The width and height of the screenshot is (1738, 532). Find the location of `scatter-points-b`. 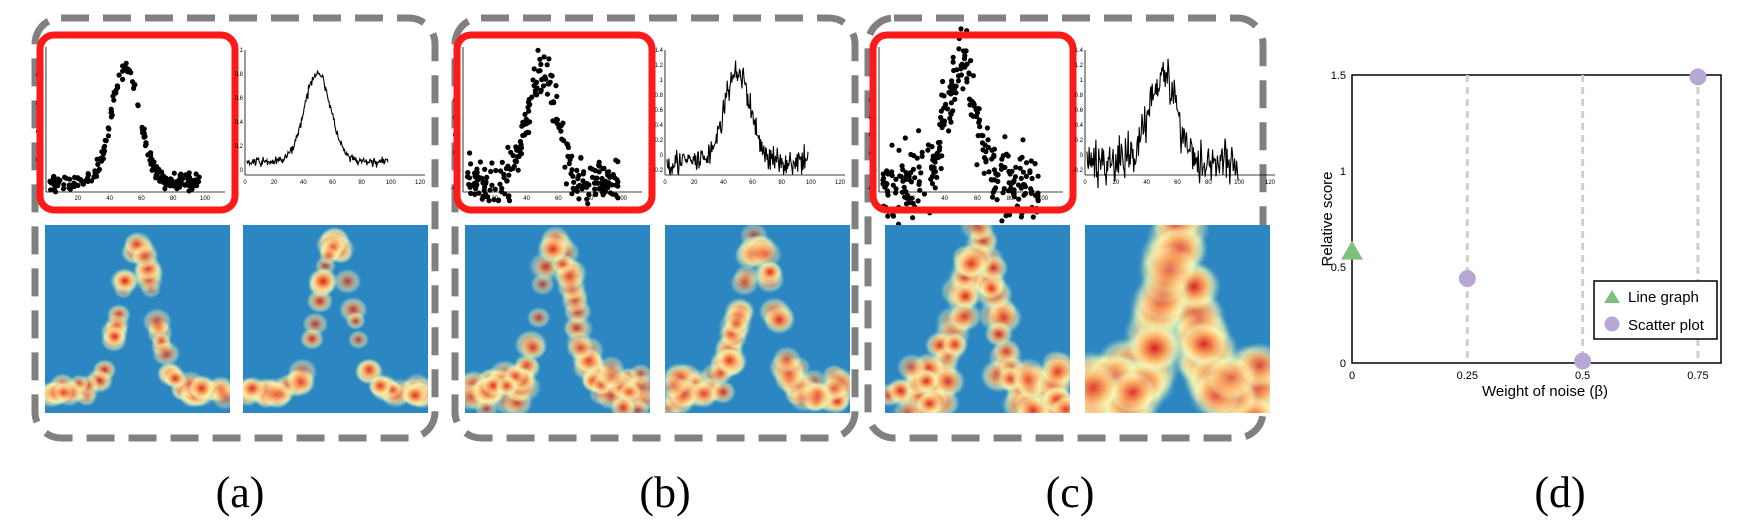

scatter-points-b is located at coordinates (542, 130).